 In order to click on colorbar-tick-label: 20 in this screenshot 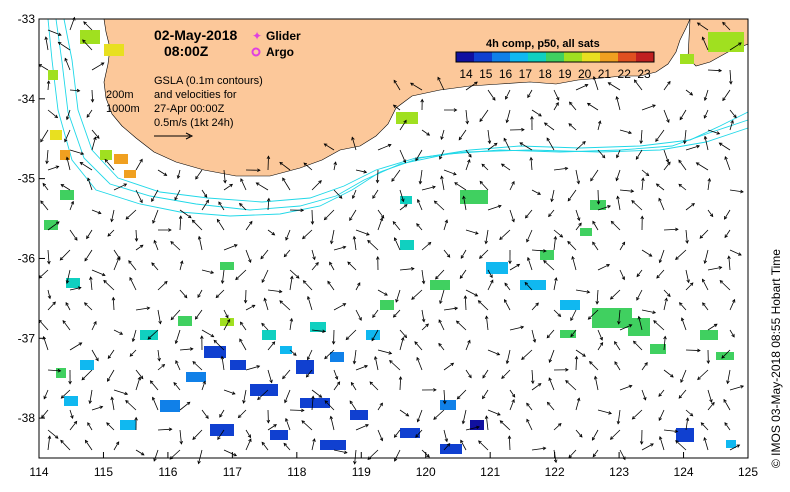, I will do `click(585, 74)`.